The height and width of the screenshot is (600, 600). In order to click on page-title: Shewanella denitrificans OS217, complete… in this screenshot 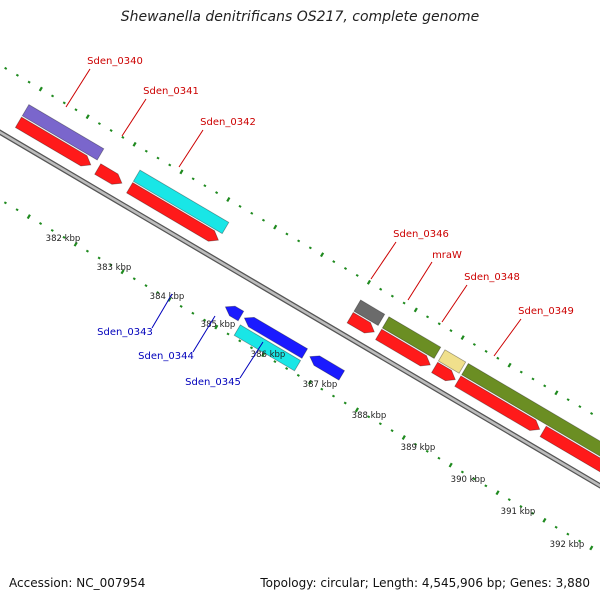, I will do `click(300, 17)`.